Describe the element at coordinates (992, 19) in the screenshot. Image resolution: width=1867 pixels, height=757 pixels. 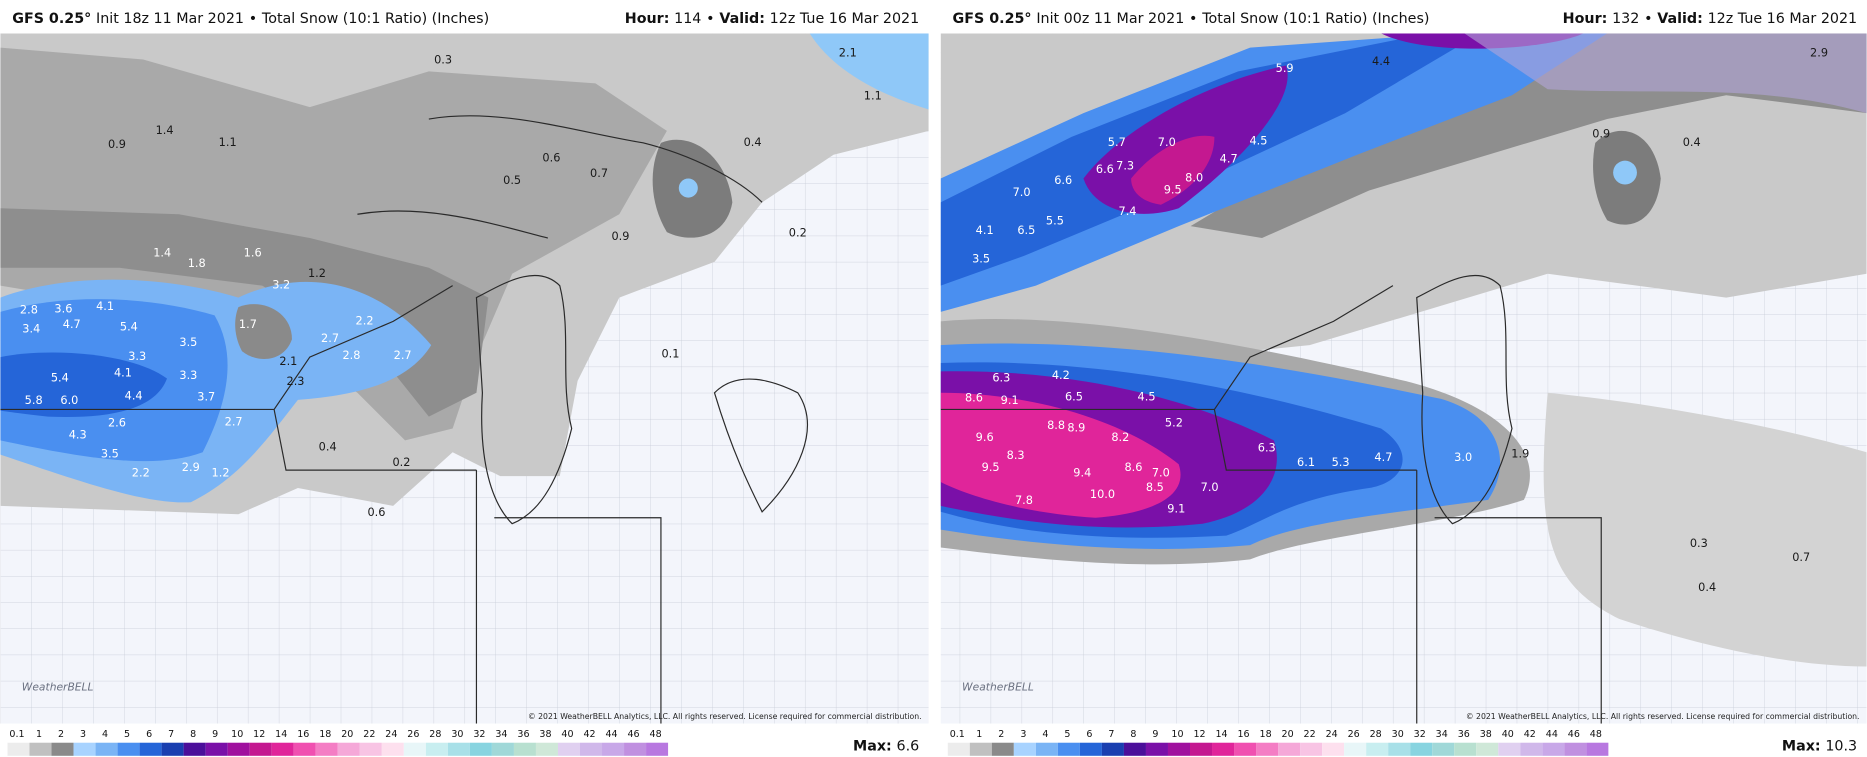
I see `model: GFS 0.25°` at that location.